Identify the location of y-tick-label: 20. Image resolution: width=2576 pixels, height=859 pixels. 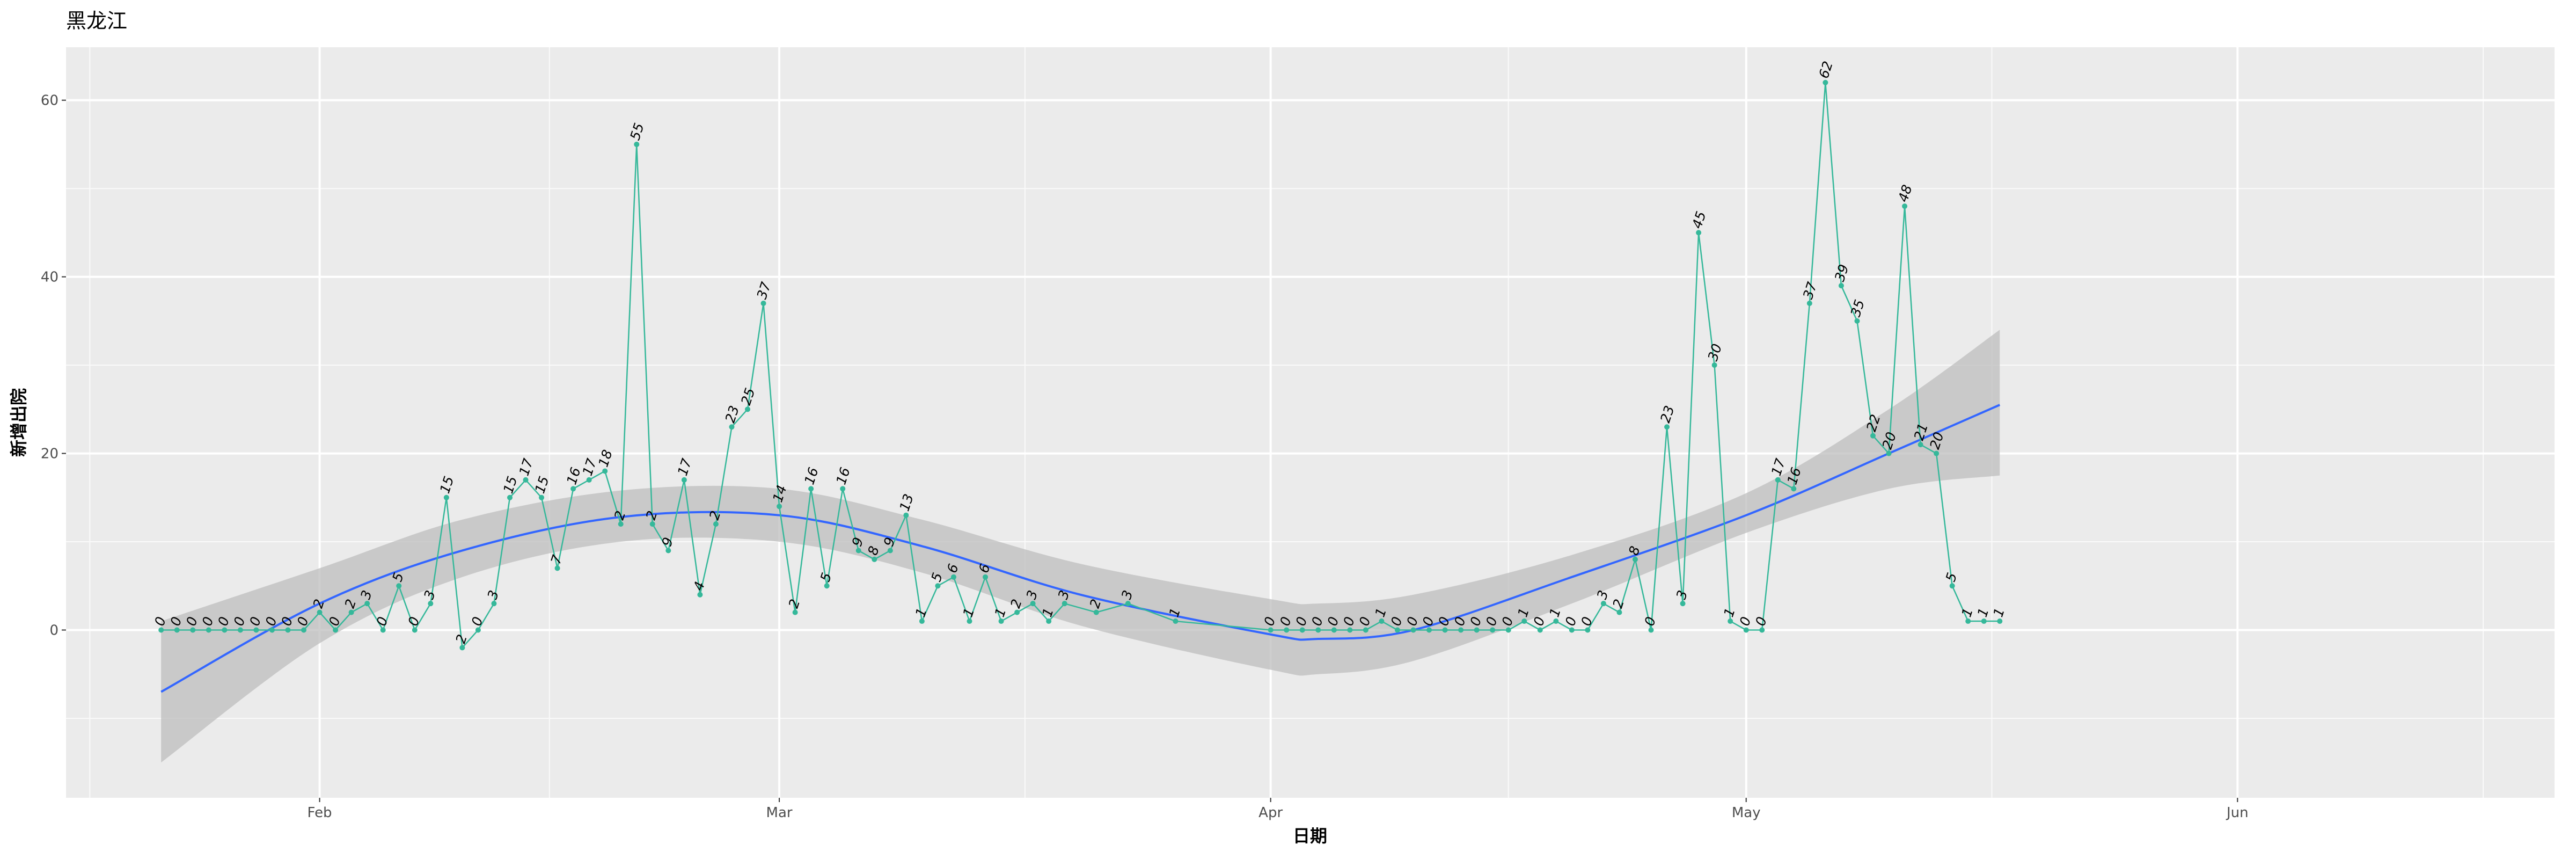
(49, 454).